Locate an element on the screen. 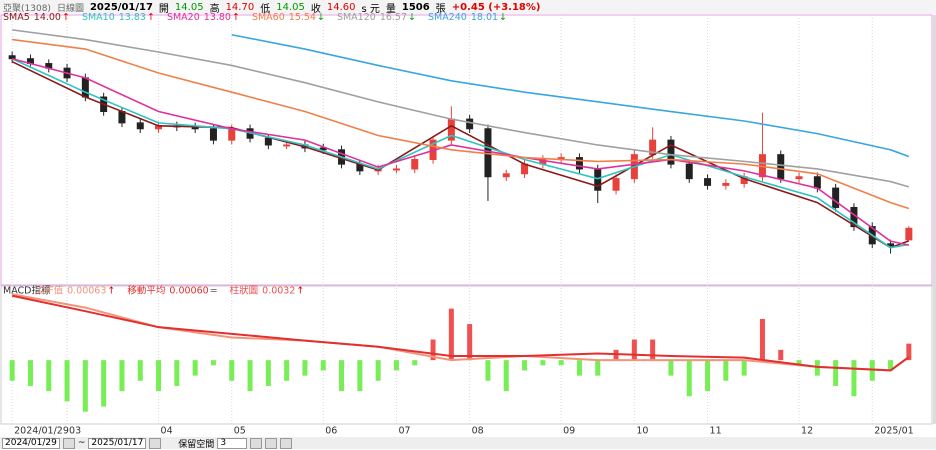  x-tick-label: 08 is located at coordinates (478, 431).